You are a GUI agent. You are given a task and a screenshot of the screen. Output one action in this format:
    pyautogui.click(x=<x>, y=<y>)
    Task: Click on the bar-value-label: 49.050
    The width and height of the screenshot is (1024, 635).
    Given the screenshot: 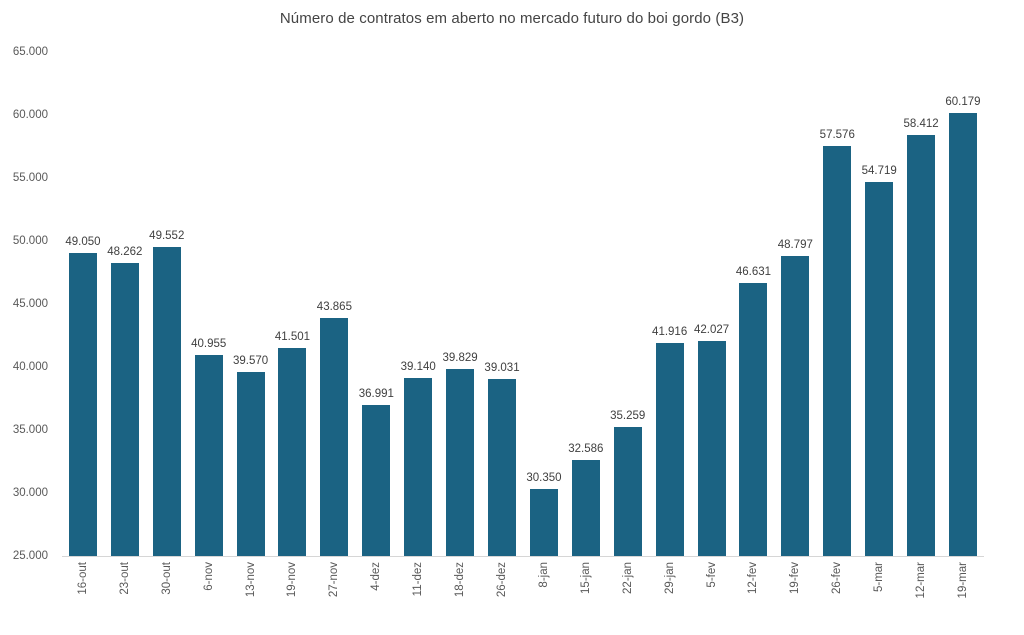 What is the action you would take?
    pyautogui.click(x=83, y=241)
    